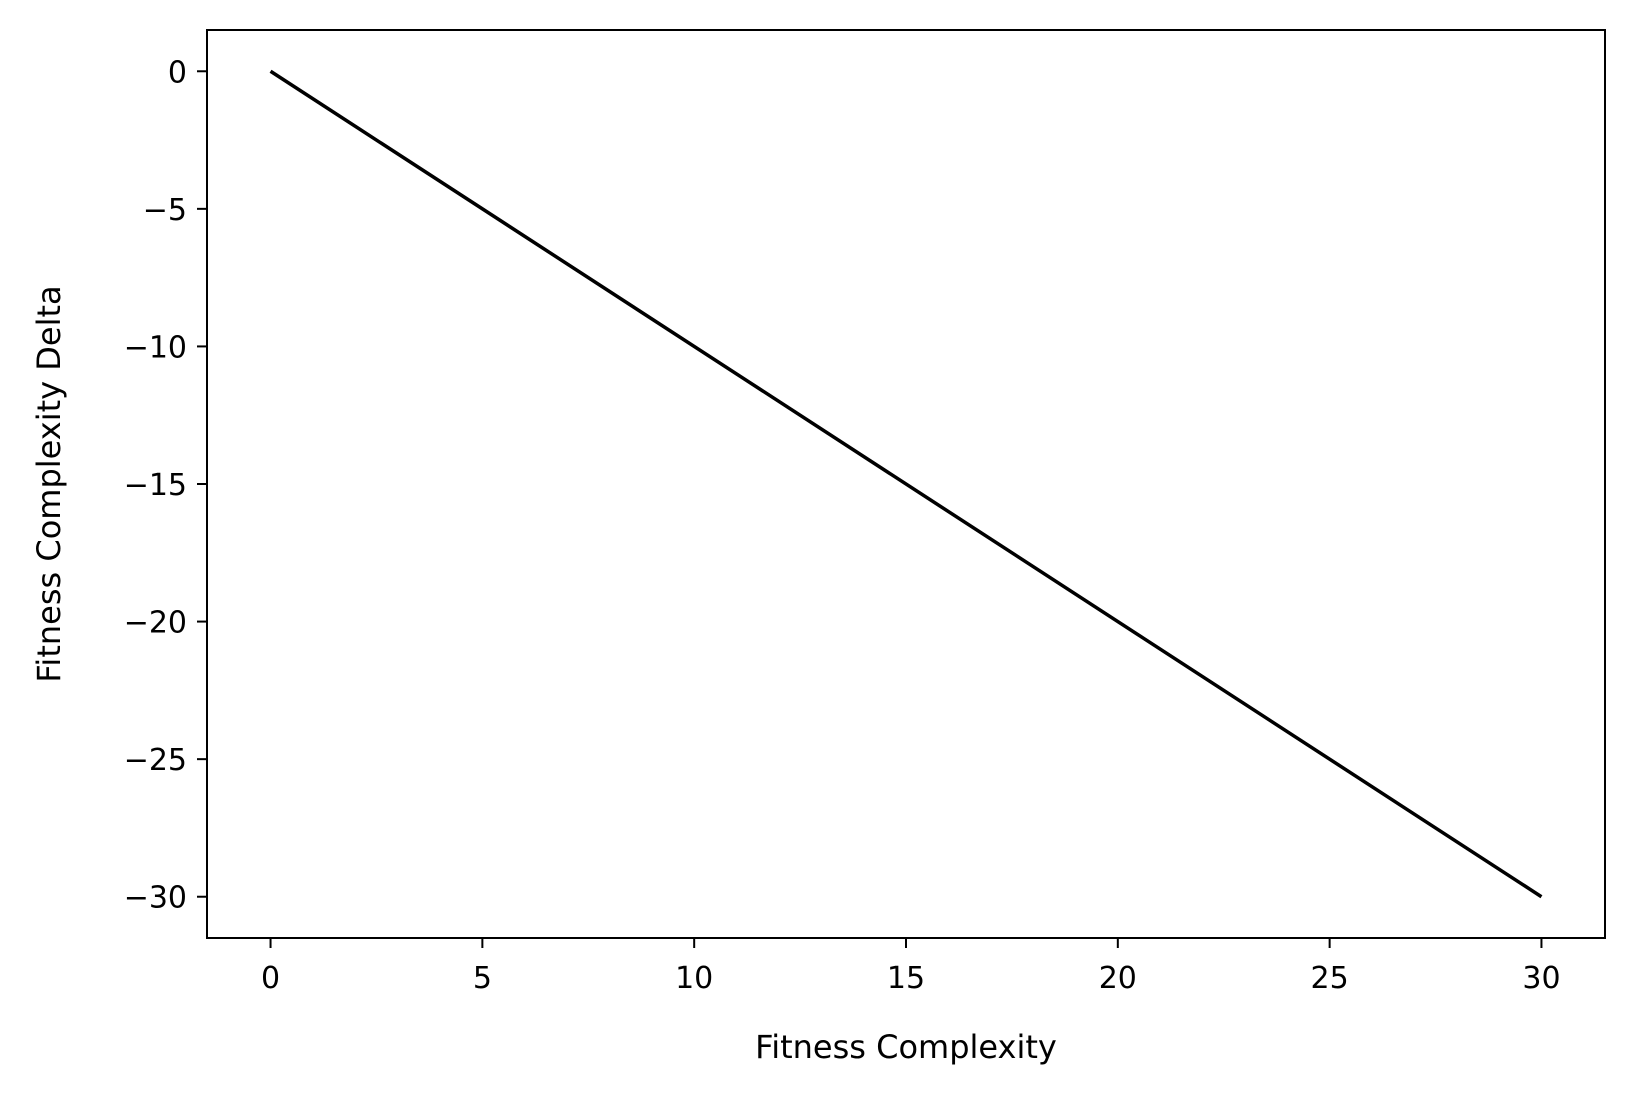 The image size is (1630, 1095). What do you see at coordinates (694, 978) in the screenshot?
I see `x-tick-label: 10` at bounding box center [694, 978].